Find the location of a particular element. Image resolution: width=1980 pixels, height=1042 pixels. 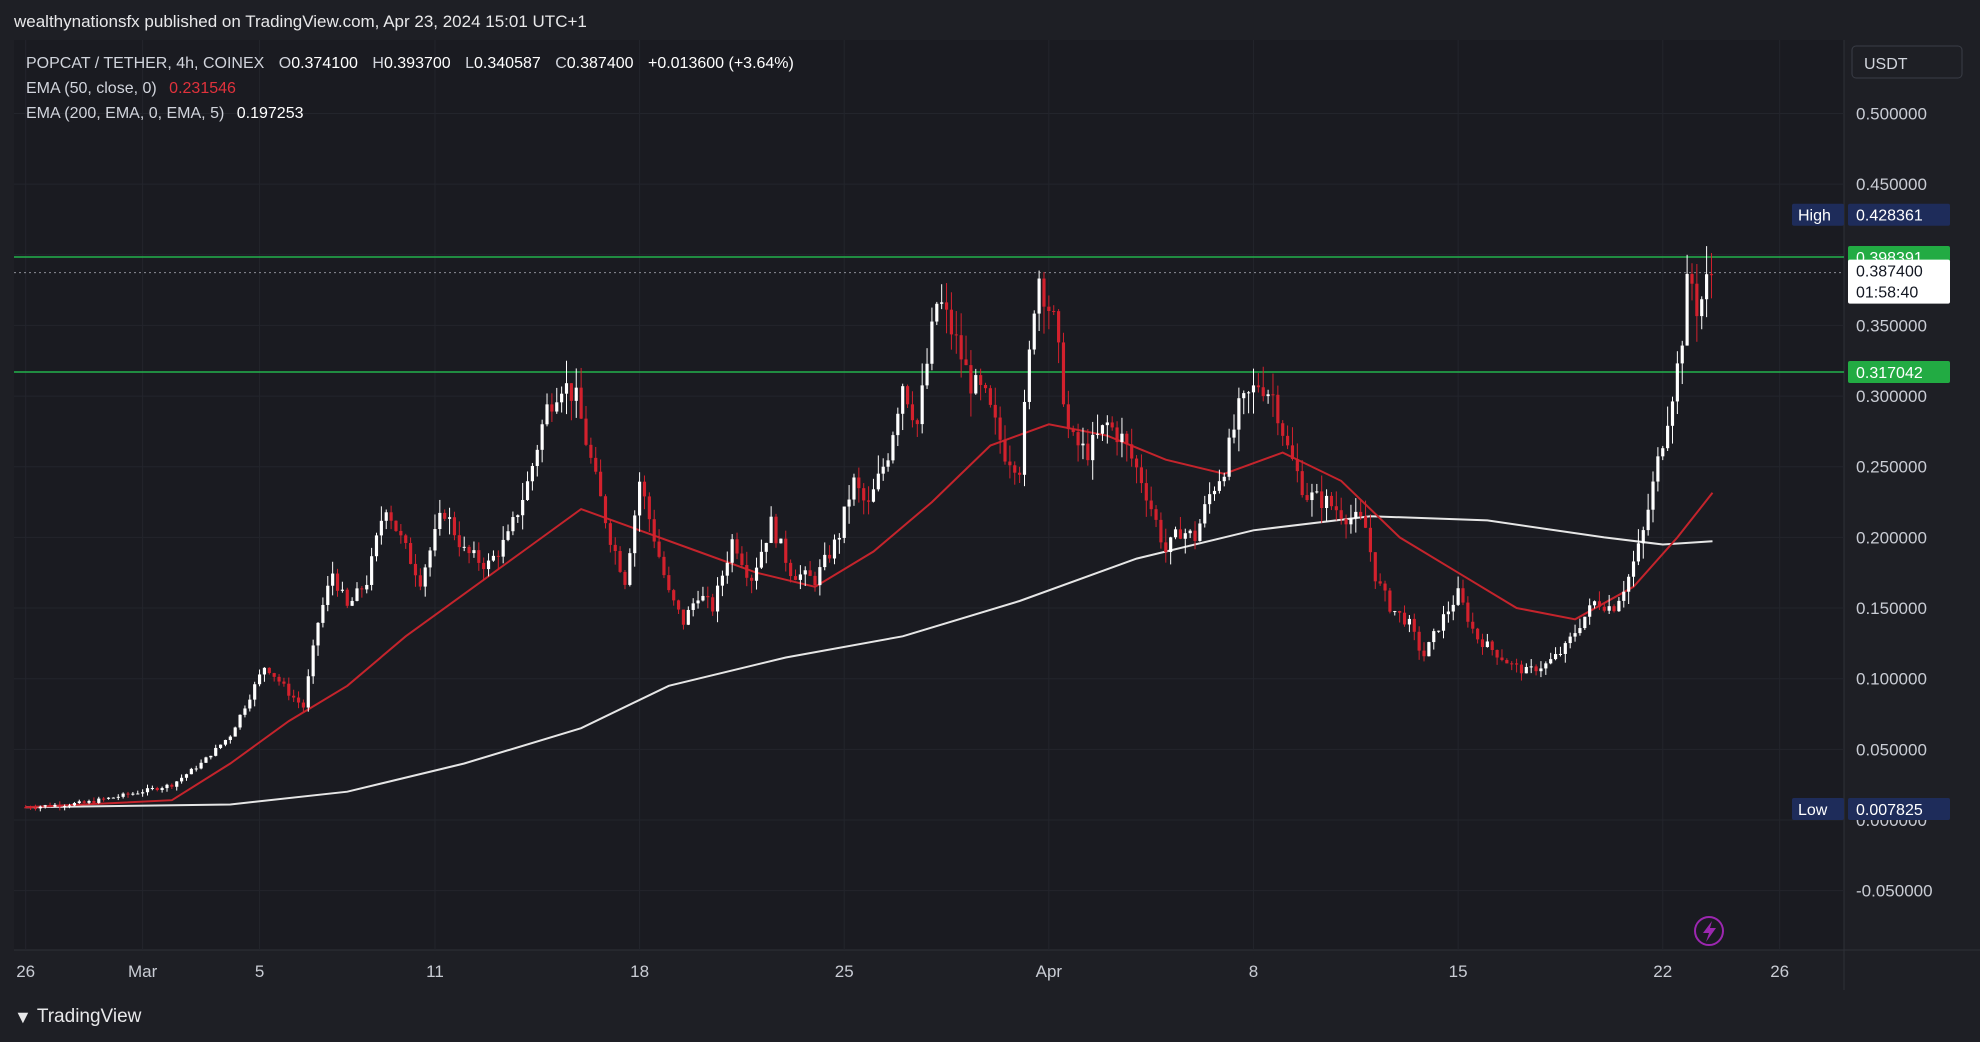

lightning-bolt-icon is located at coordinates (1709, 931).